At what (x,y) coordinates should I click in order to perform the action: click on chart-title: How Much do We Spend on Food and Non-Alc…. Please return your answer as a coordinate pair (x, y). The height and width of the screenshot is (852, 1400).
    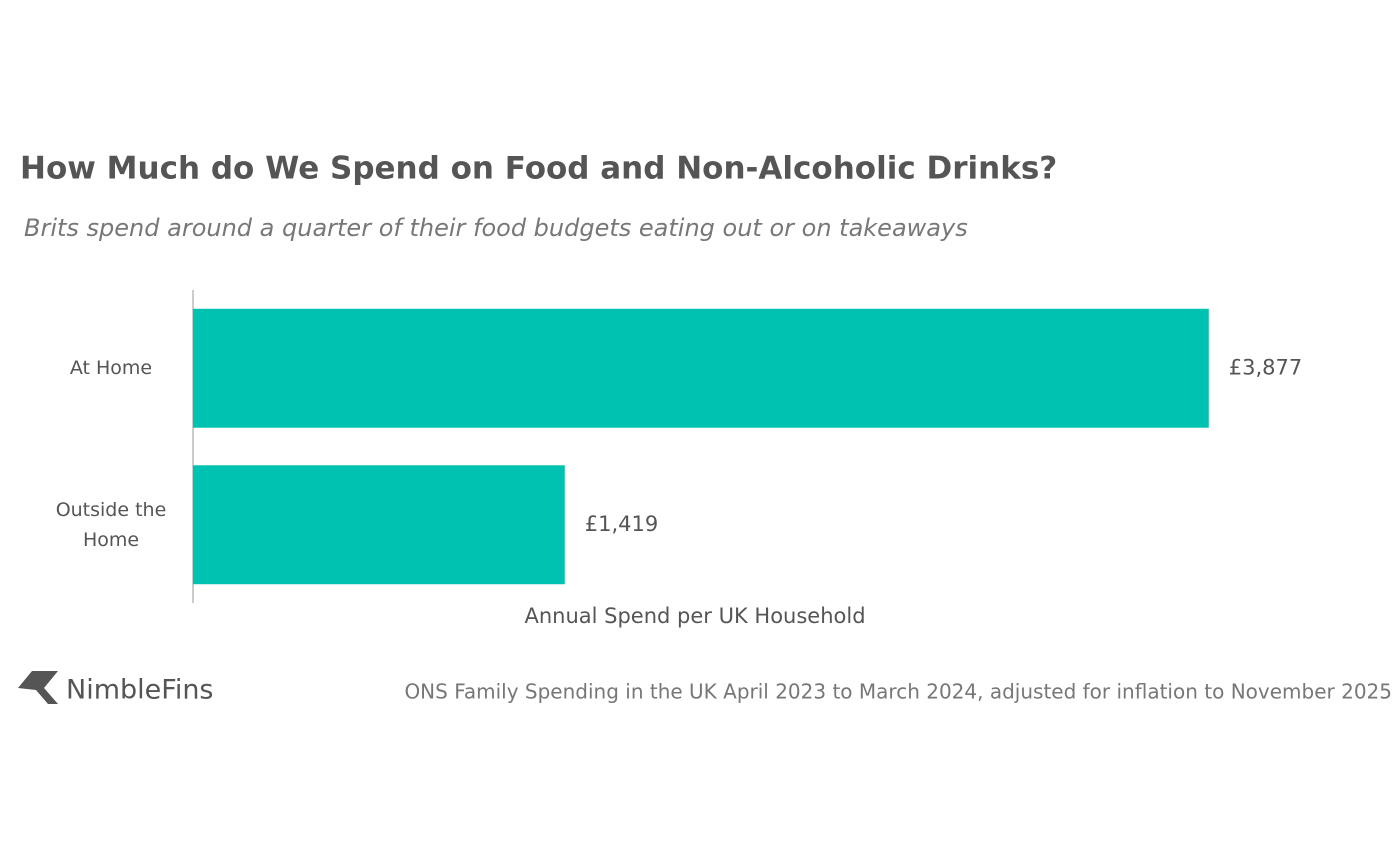
    Looking at the image, I should click on (538, 169).